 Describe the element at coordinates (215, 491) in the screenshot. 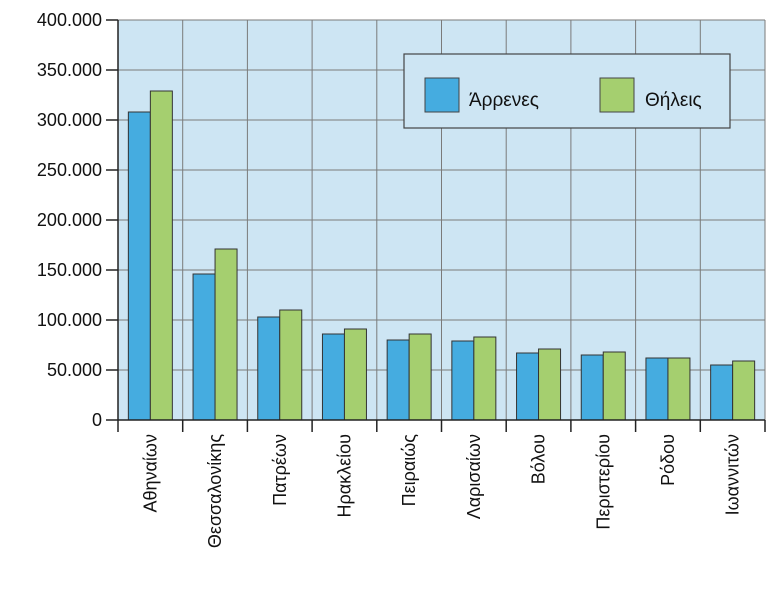

I see `category-label: Θεσσαλονίκης` at that location.